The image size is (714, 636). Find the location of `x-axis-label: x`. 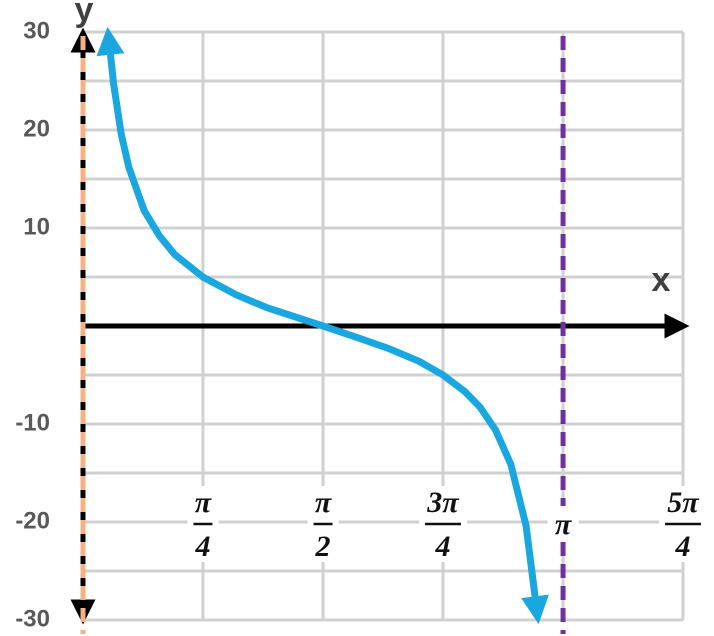

x-axis-label: x is located at coordinates (661, 280).